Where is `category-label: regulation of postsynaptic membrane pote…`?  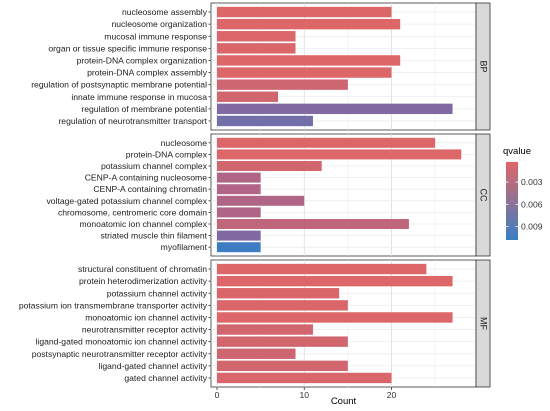 category-label: regulation of postsynaptic membrane pote… is located at coordinates (119, 85).